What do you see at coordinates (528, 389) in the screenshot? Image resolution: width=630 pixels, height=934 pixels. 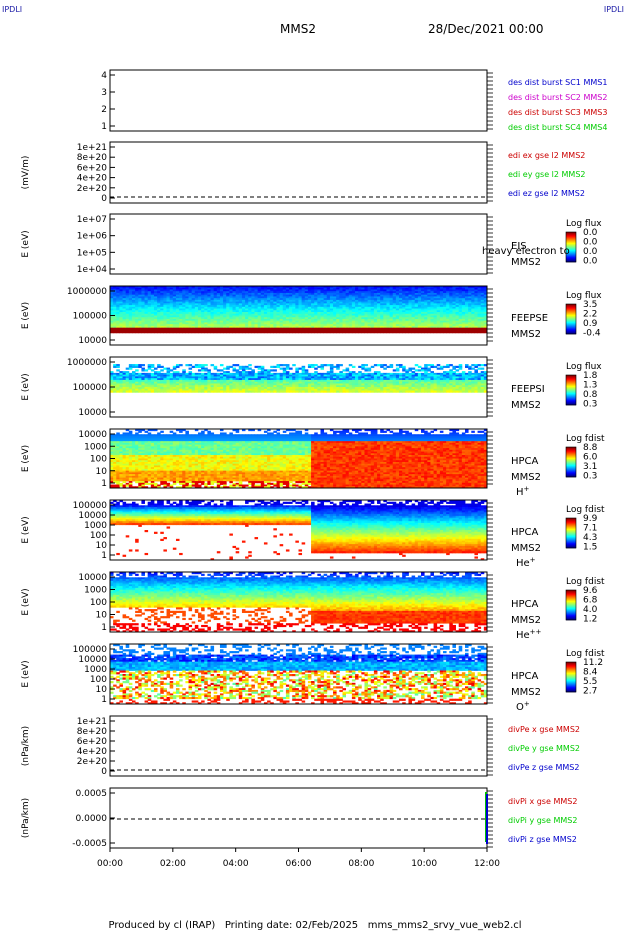 I see `instrument-label: FEEPSI` at bounding box center [528, 389].